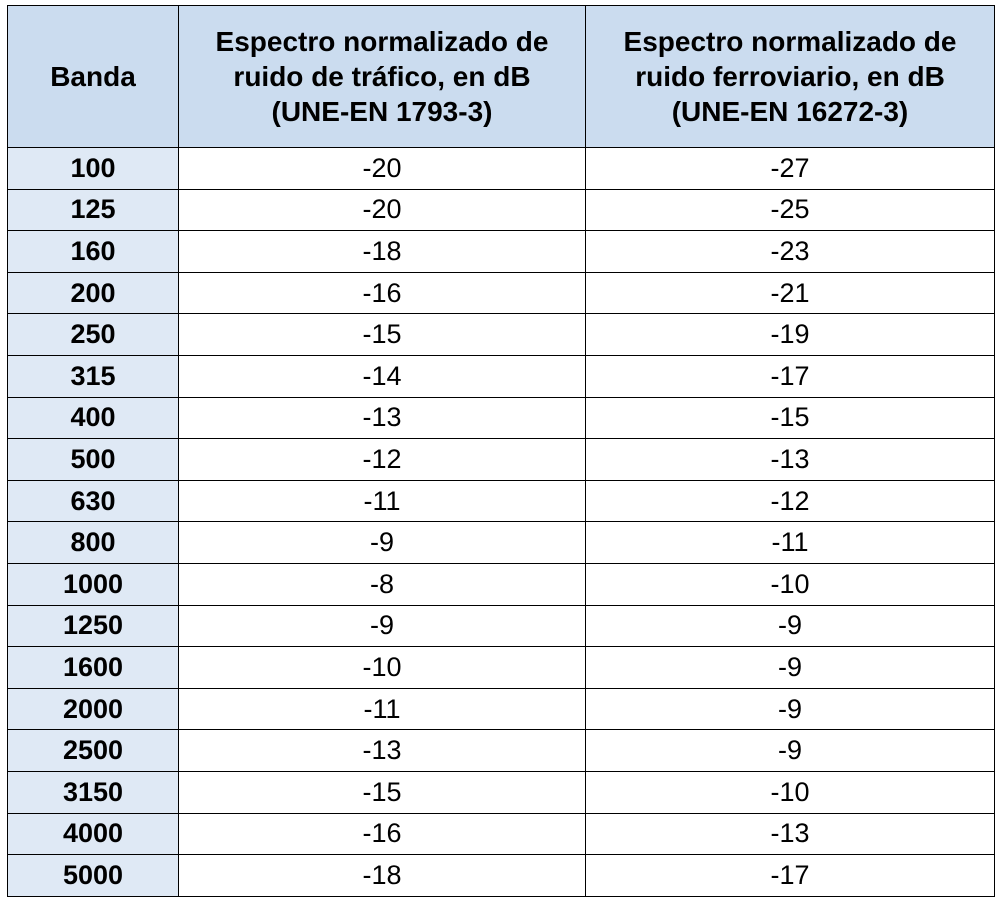 This screenshot has width=998, height=904. I want to click on table-row: 1250 -9 -9, so click(501, 626).